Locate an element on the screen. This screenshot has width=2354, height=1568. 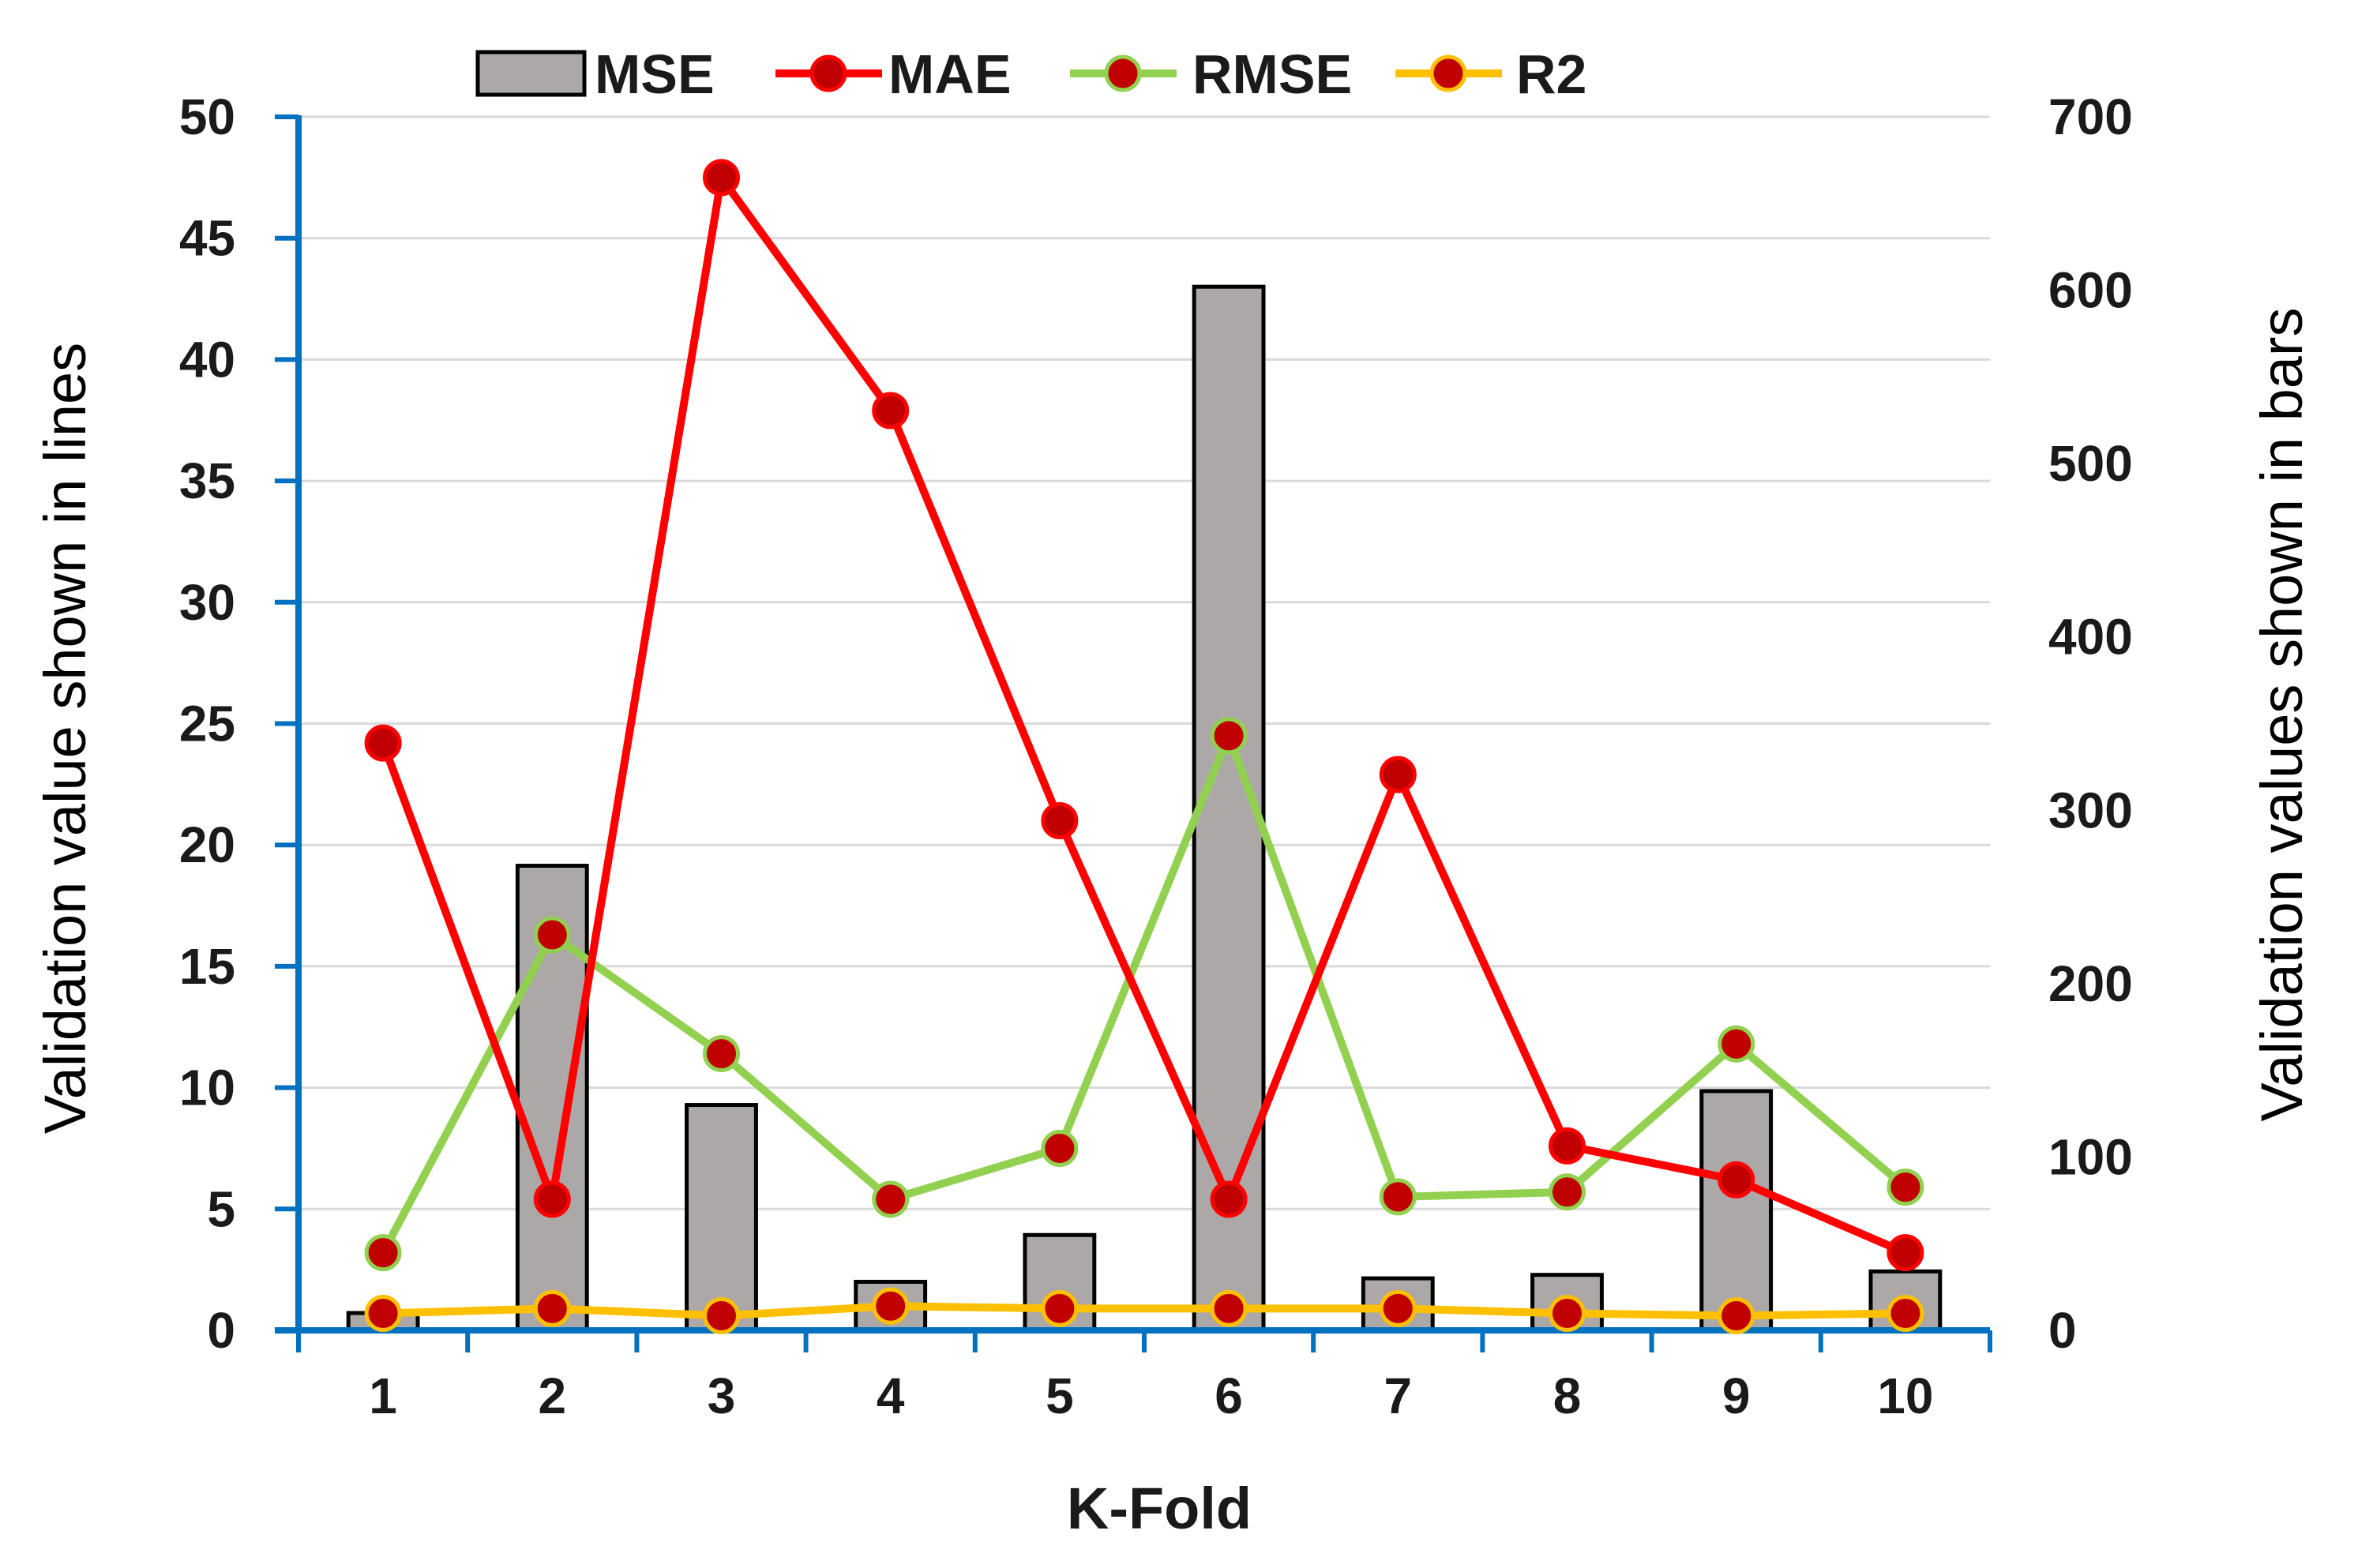
y-right-tick-label-7: 700 is located at coordinates (2090, 116).